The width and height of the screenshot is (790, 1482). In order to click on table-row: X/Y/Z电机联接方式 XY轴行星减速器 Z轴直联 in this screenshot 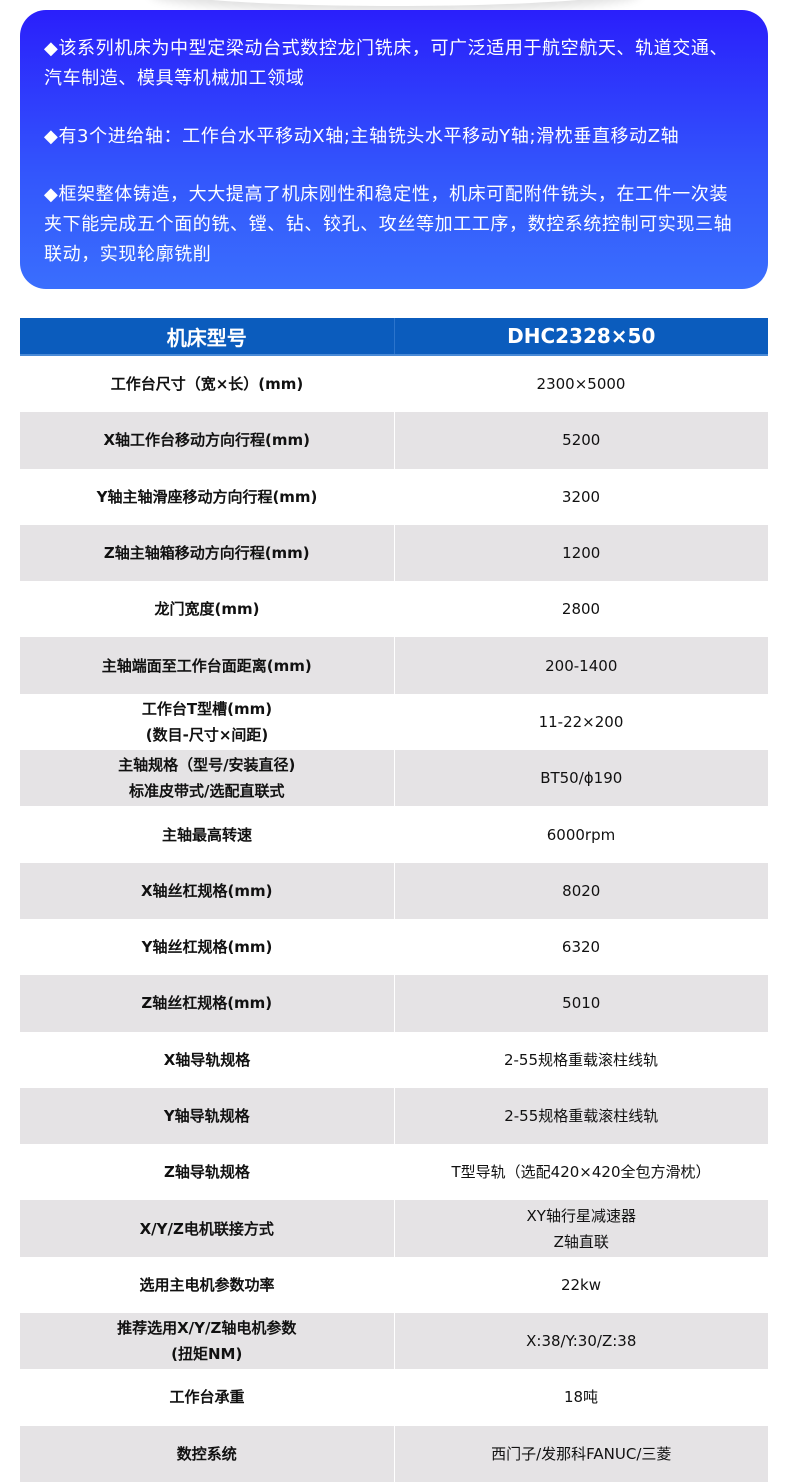, I will do `click(394, 1228)`.